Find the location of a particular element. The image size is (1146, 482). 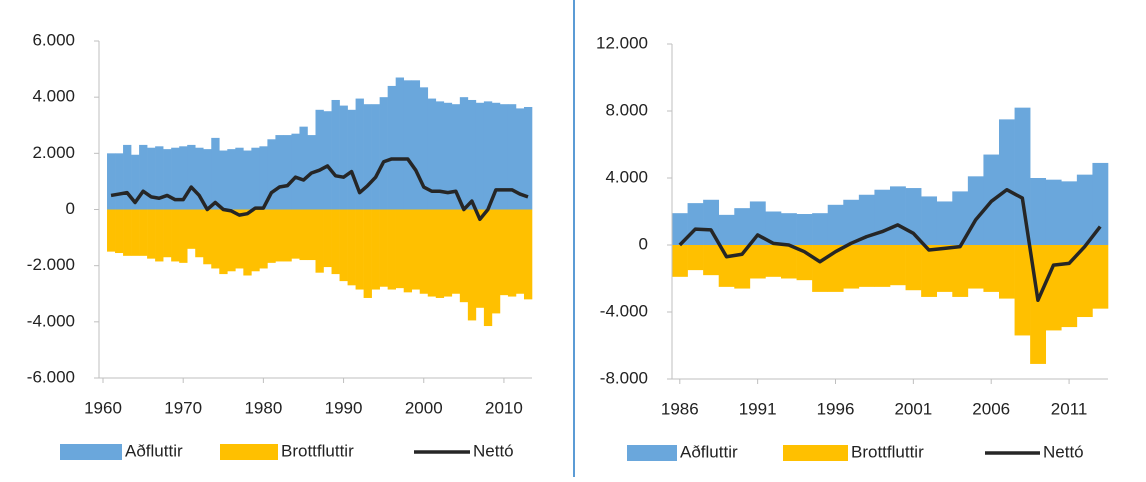

y-tick-label: 12.000 is located at coordinates (622, 42).